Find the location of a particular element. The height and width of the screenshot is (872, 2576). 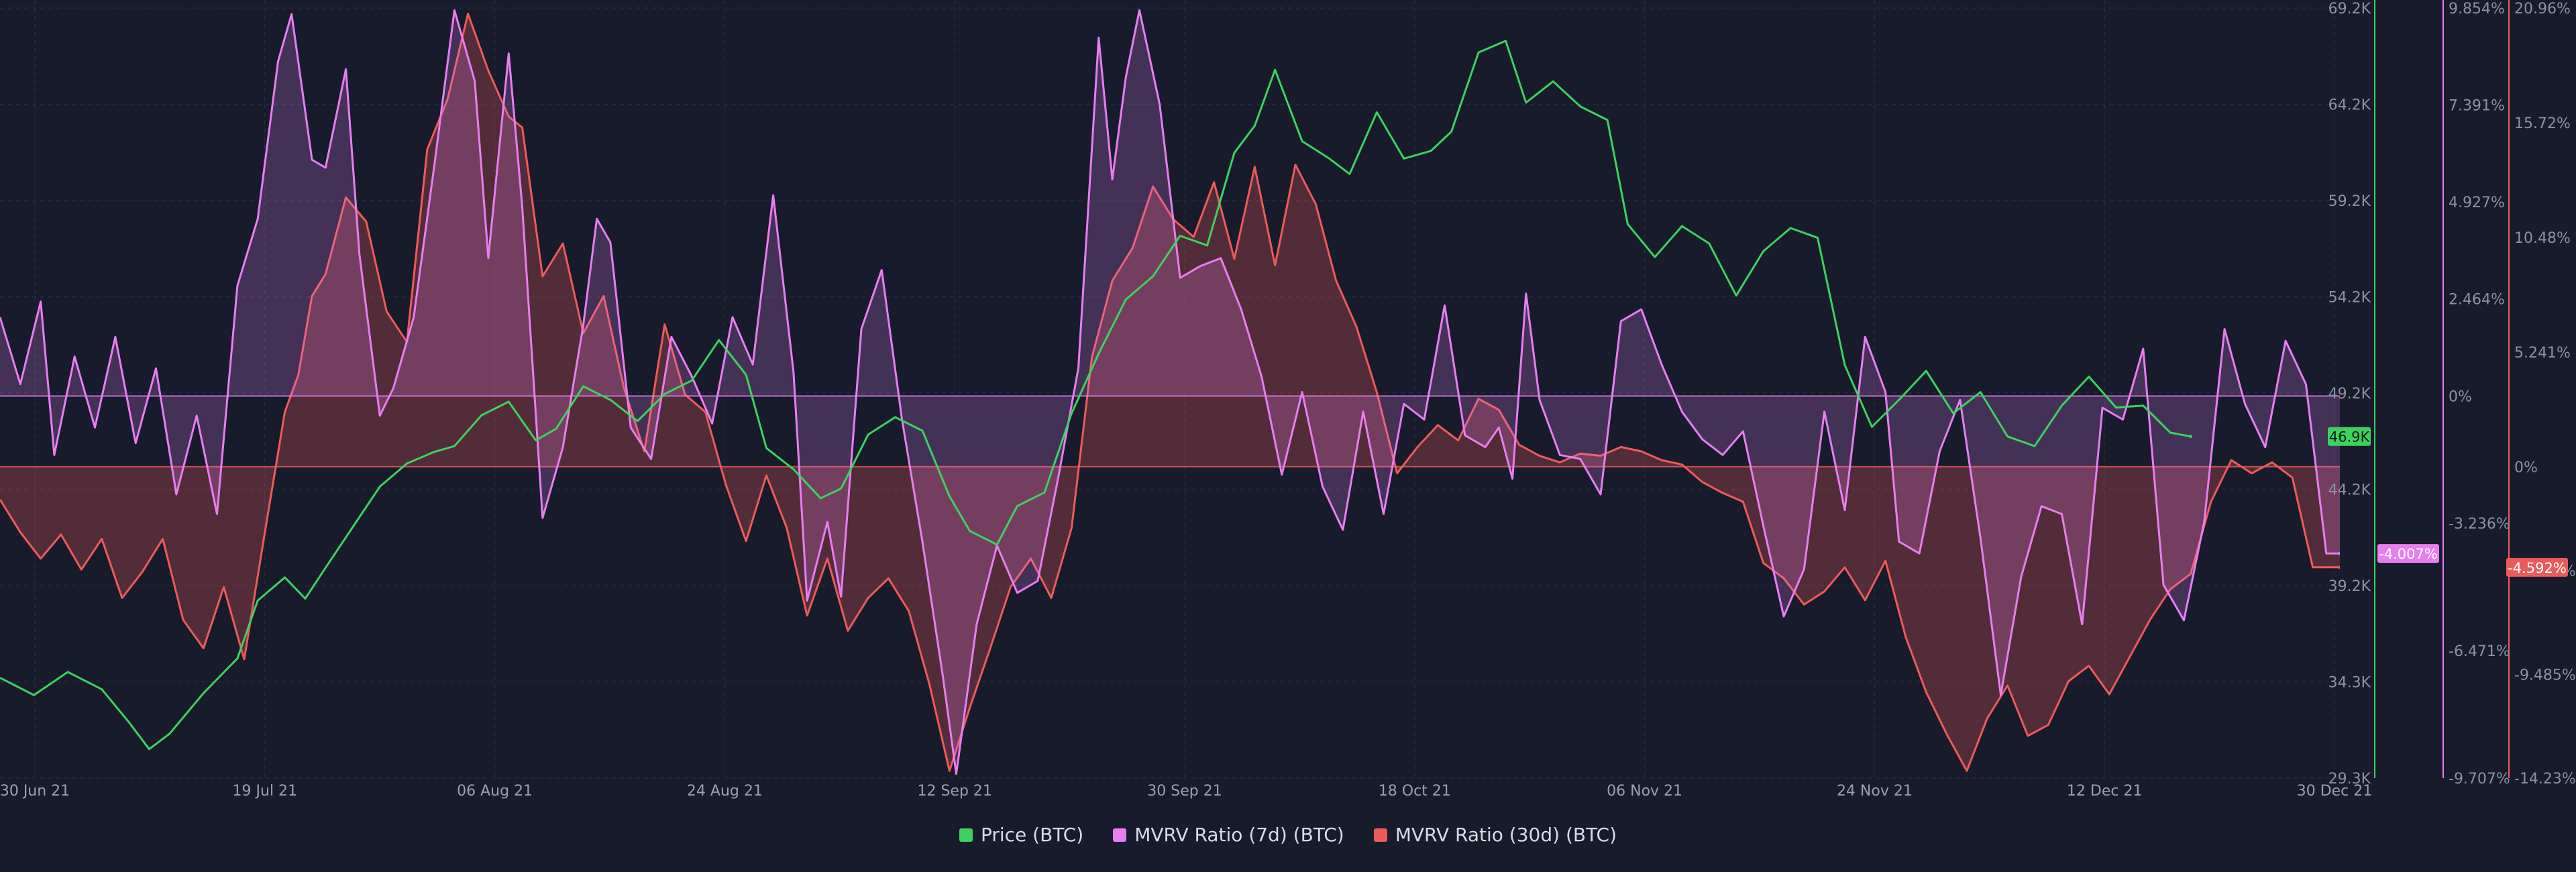

mvrv-7d-last-point is located at coordinates (2339, 553).